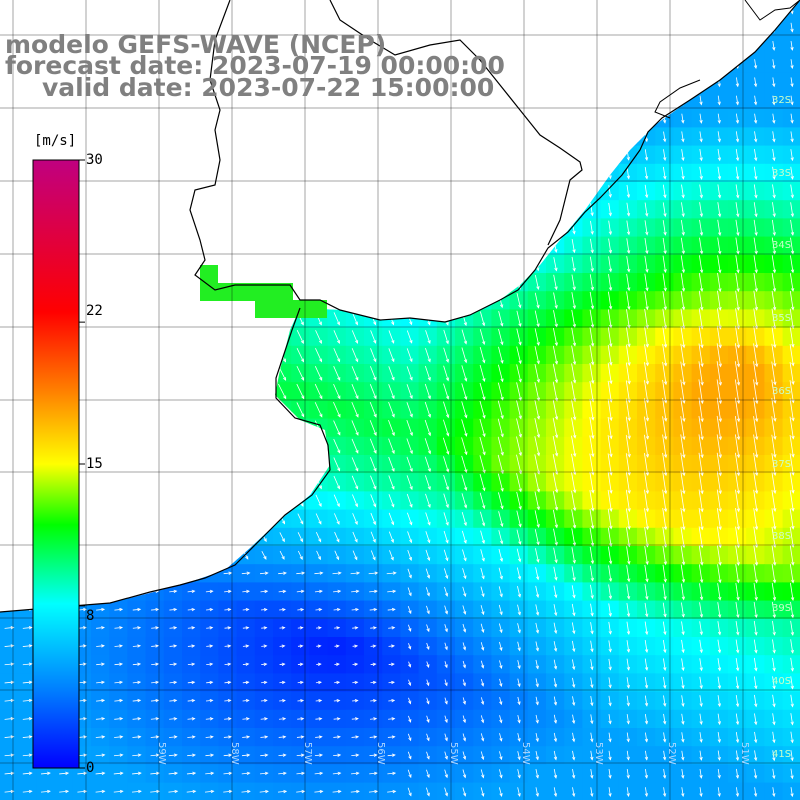  Describe the element at coordinates (94, 160) in the screenshot. I see `colorbar-tick-30: 30` at that location.